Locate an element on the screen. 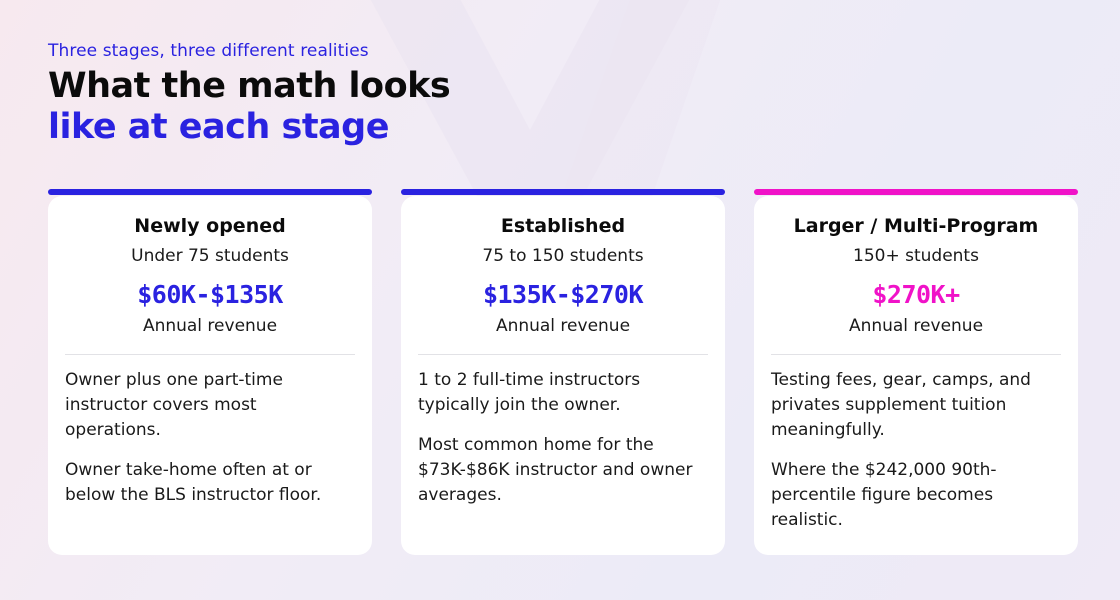  page-title: What the math looks like at each stage is located at coordinates (249, 107).